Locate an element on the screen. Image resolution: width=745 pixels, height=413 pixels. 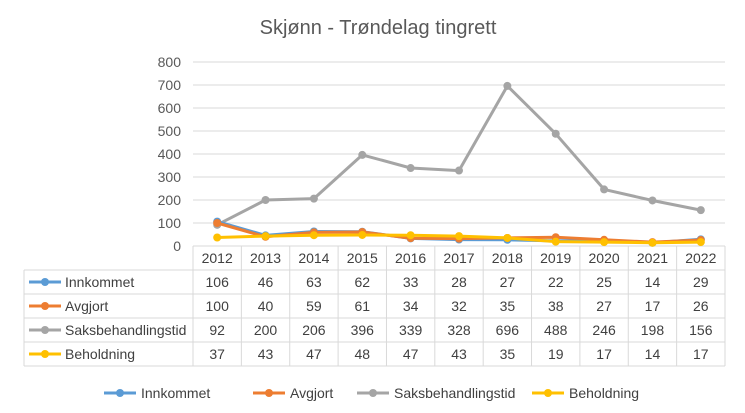
table-series-label: Innkommet is located at coordinates (99, 282).